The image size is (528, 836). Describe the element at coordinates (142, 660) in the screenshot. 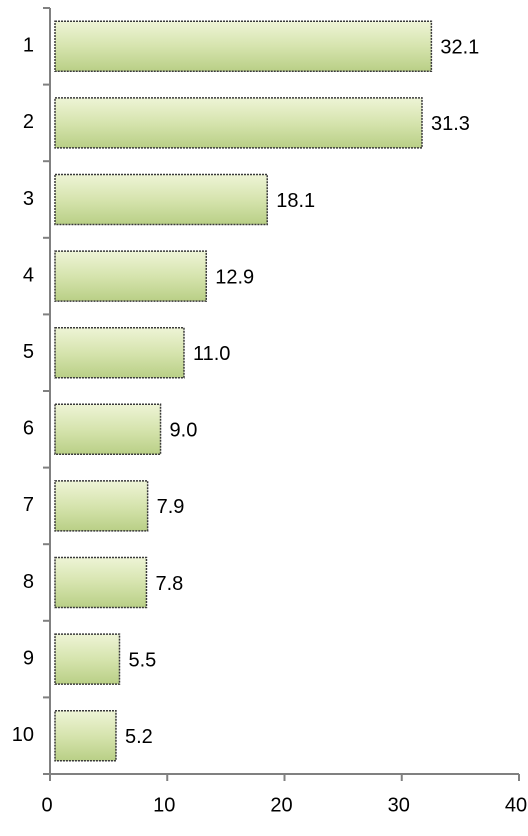

I see `value-label: 5.5` at that location.